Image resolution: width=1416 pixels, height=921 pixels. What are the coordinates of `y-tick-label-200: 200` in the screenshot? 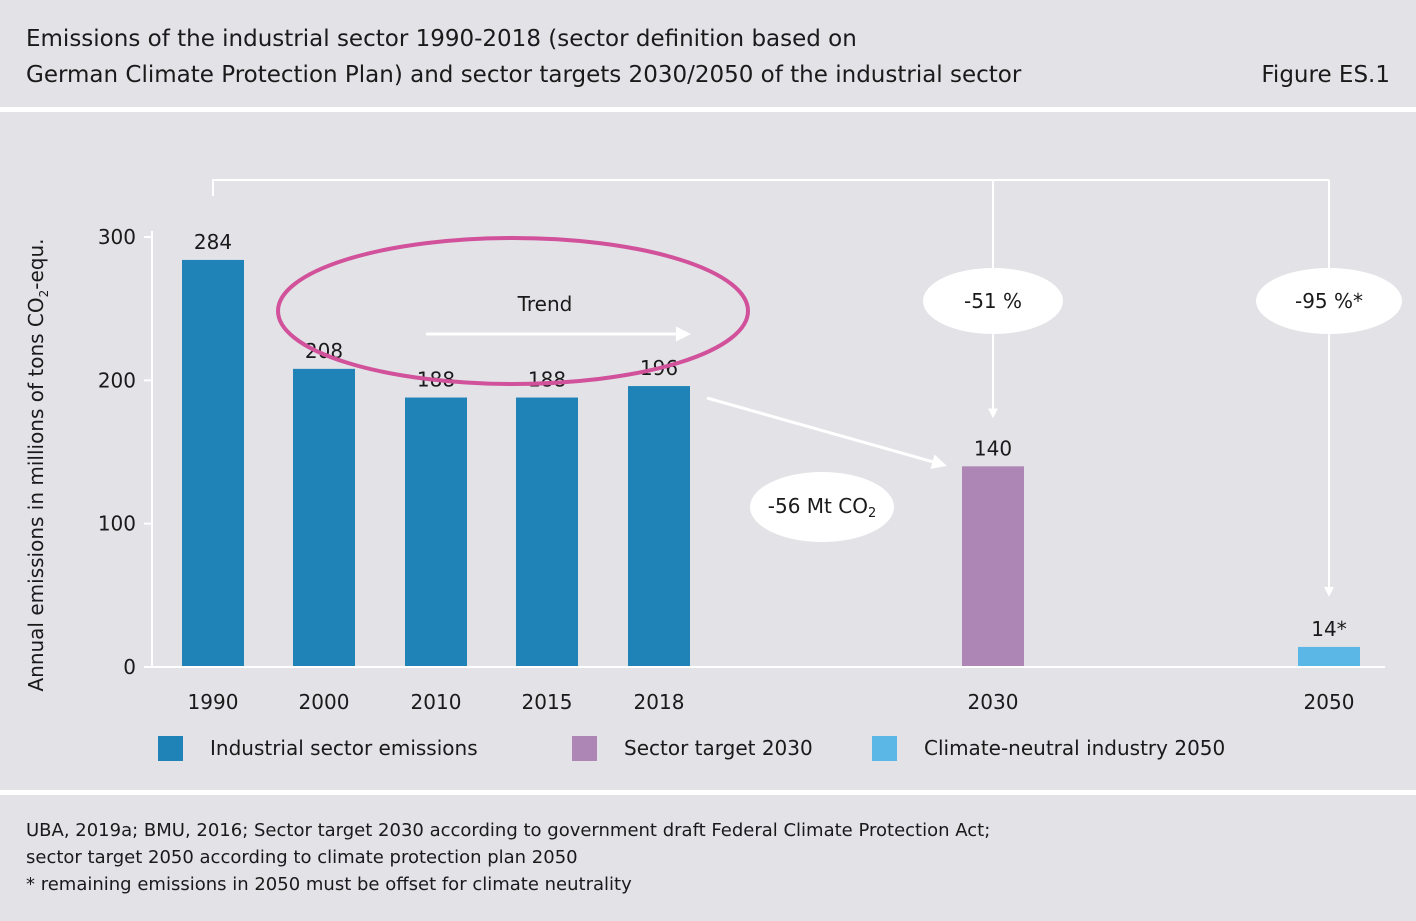 It's located at (117, 380).